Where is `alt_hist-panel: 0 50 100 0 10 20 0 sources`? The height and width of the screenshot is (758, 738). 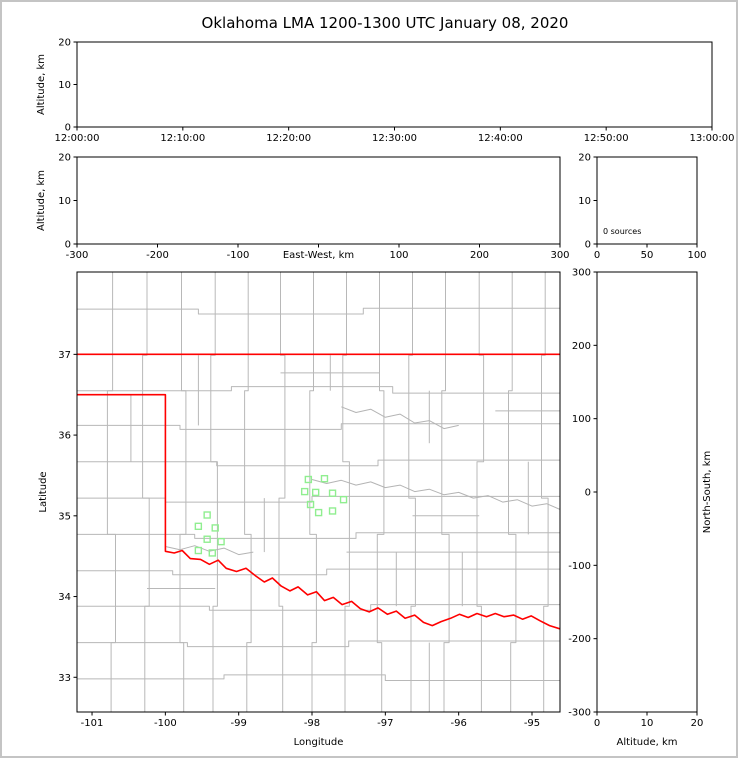
alt_hist-panel: 0 50 100 0 10 20 0 sources is located at coordinates (642, 207).